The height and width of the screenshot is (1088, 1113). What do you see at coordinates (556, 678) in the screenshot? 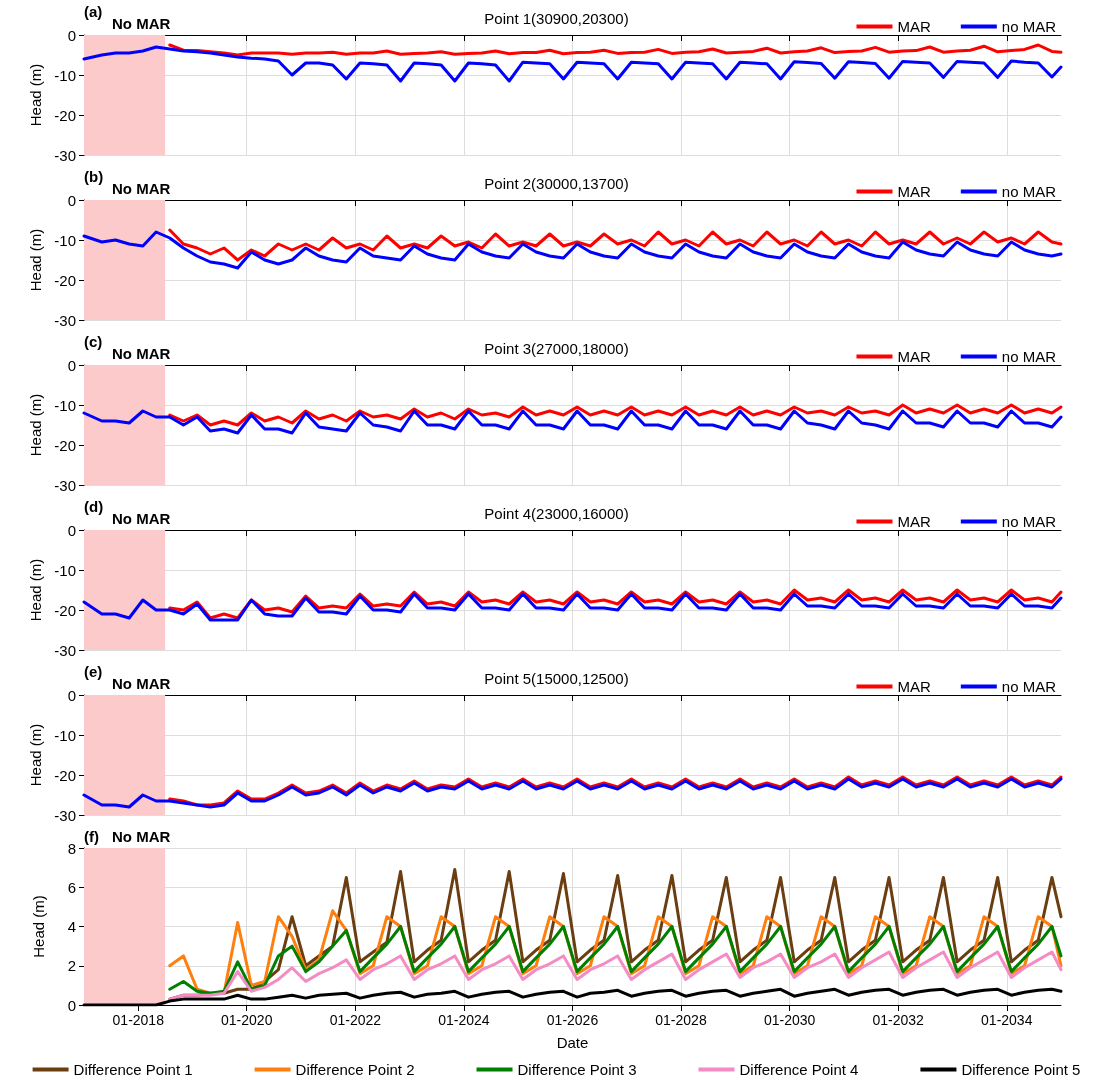
I see `chart-title: Point 5(15000,12500)` at bounding box center [556, 678].